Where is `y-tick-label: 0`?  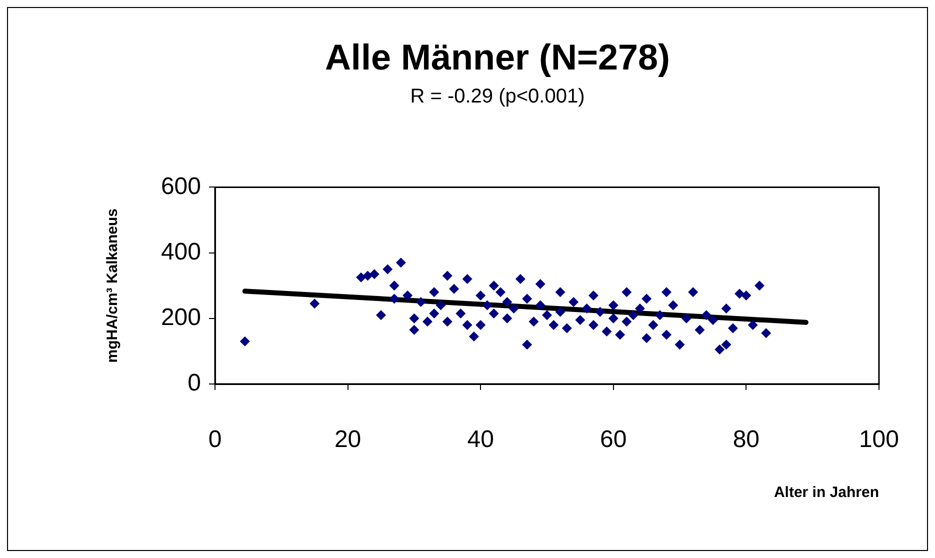 y-tick-label: 0 is located at coordinates (194, 383).